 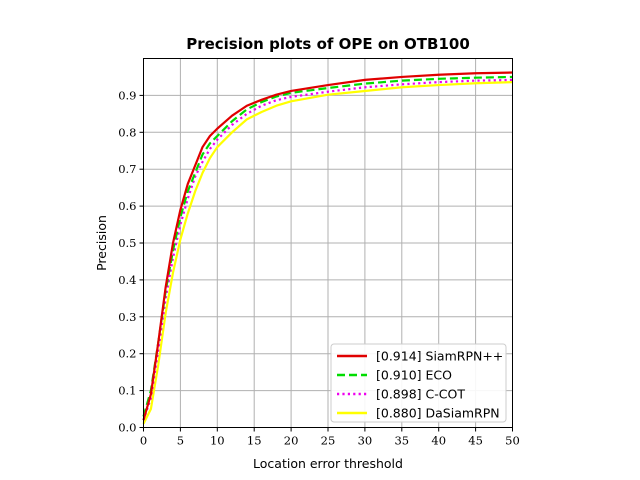 I want to click on y-tick-label: 0.1, so click(x=127, y=391).